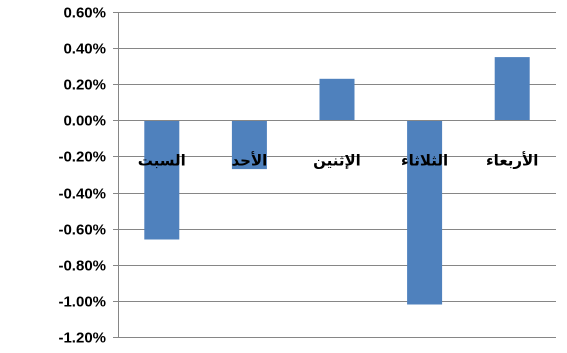  I want to click on y-tick-label: 0.60%, so click(84, 13).